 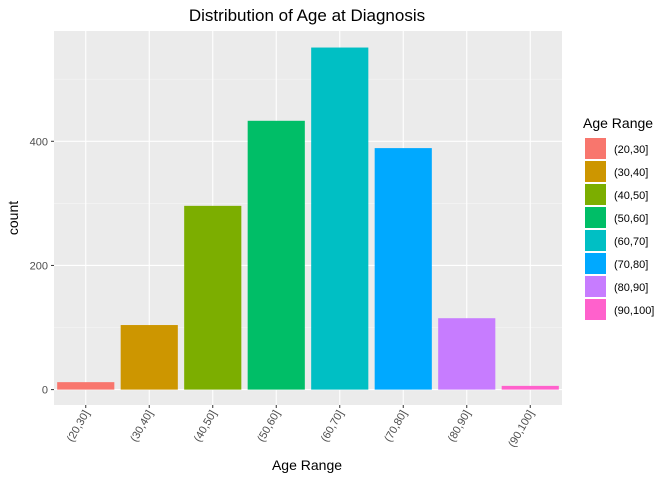 What do you see at coordinates (467, 354) in the screenshot?
I see `bar-(80,90]` at bounding box center [467, 354].